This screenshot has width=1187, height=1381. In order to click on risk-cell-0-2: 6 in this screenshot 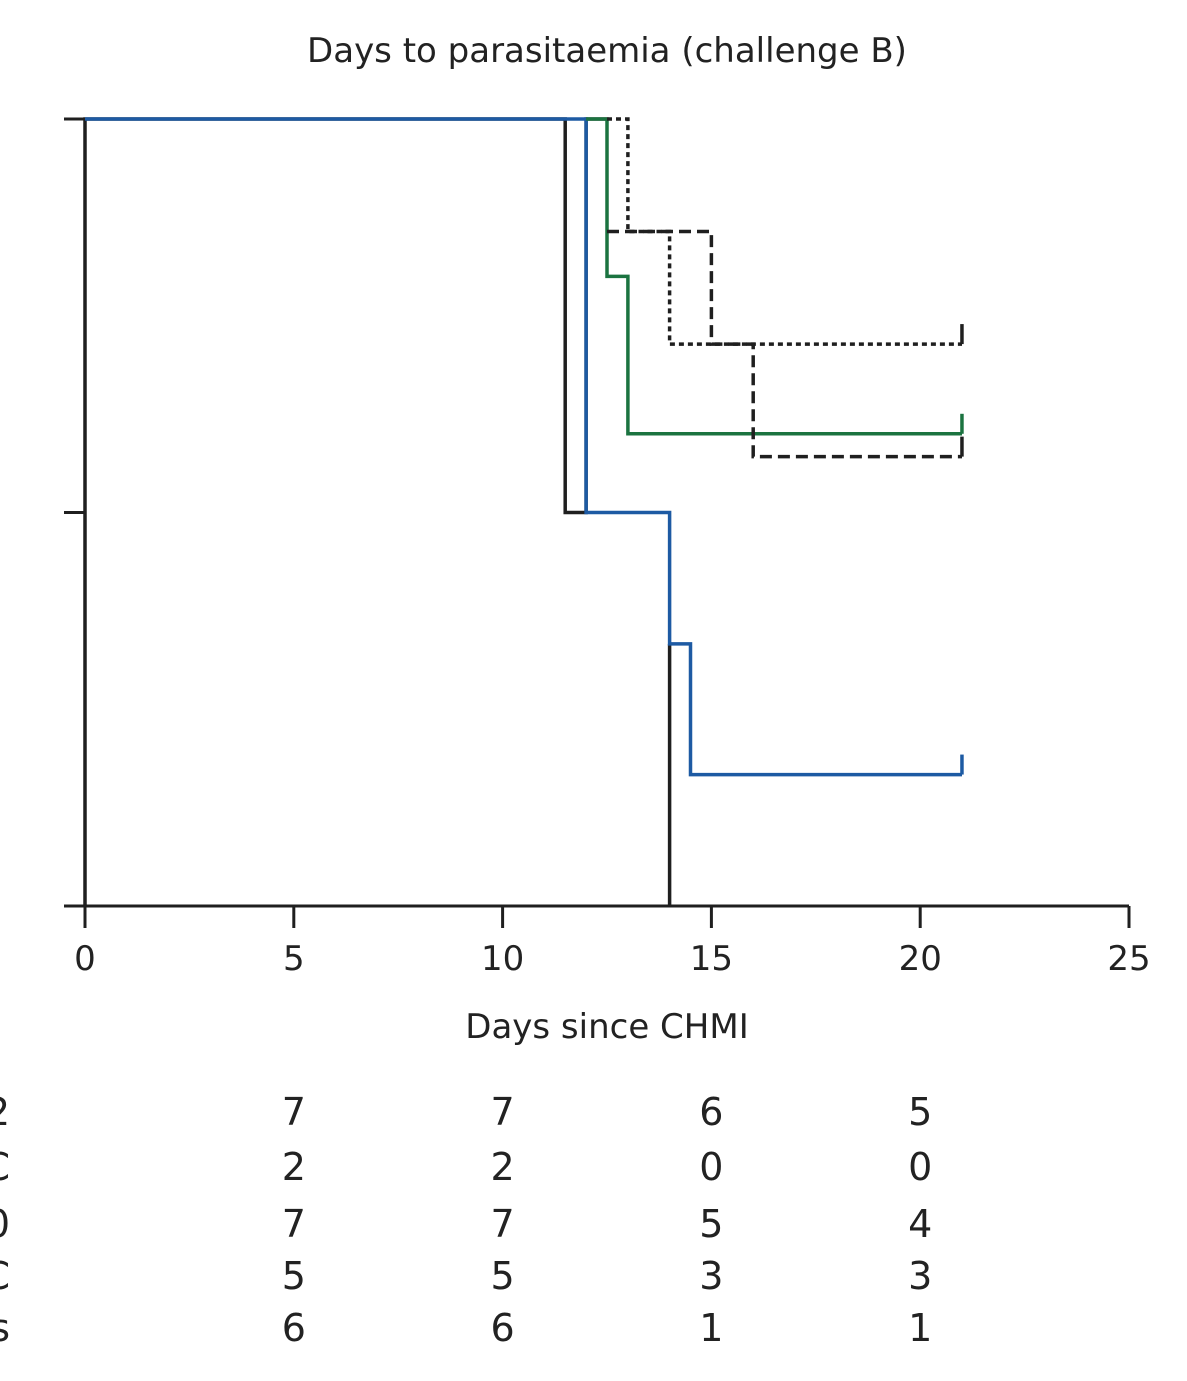, I will do `click(711, 1112)`.